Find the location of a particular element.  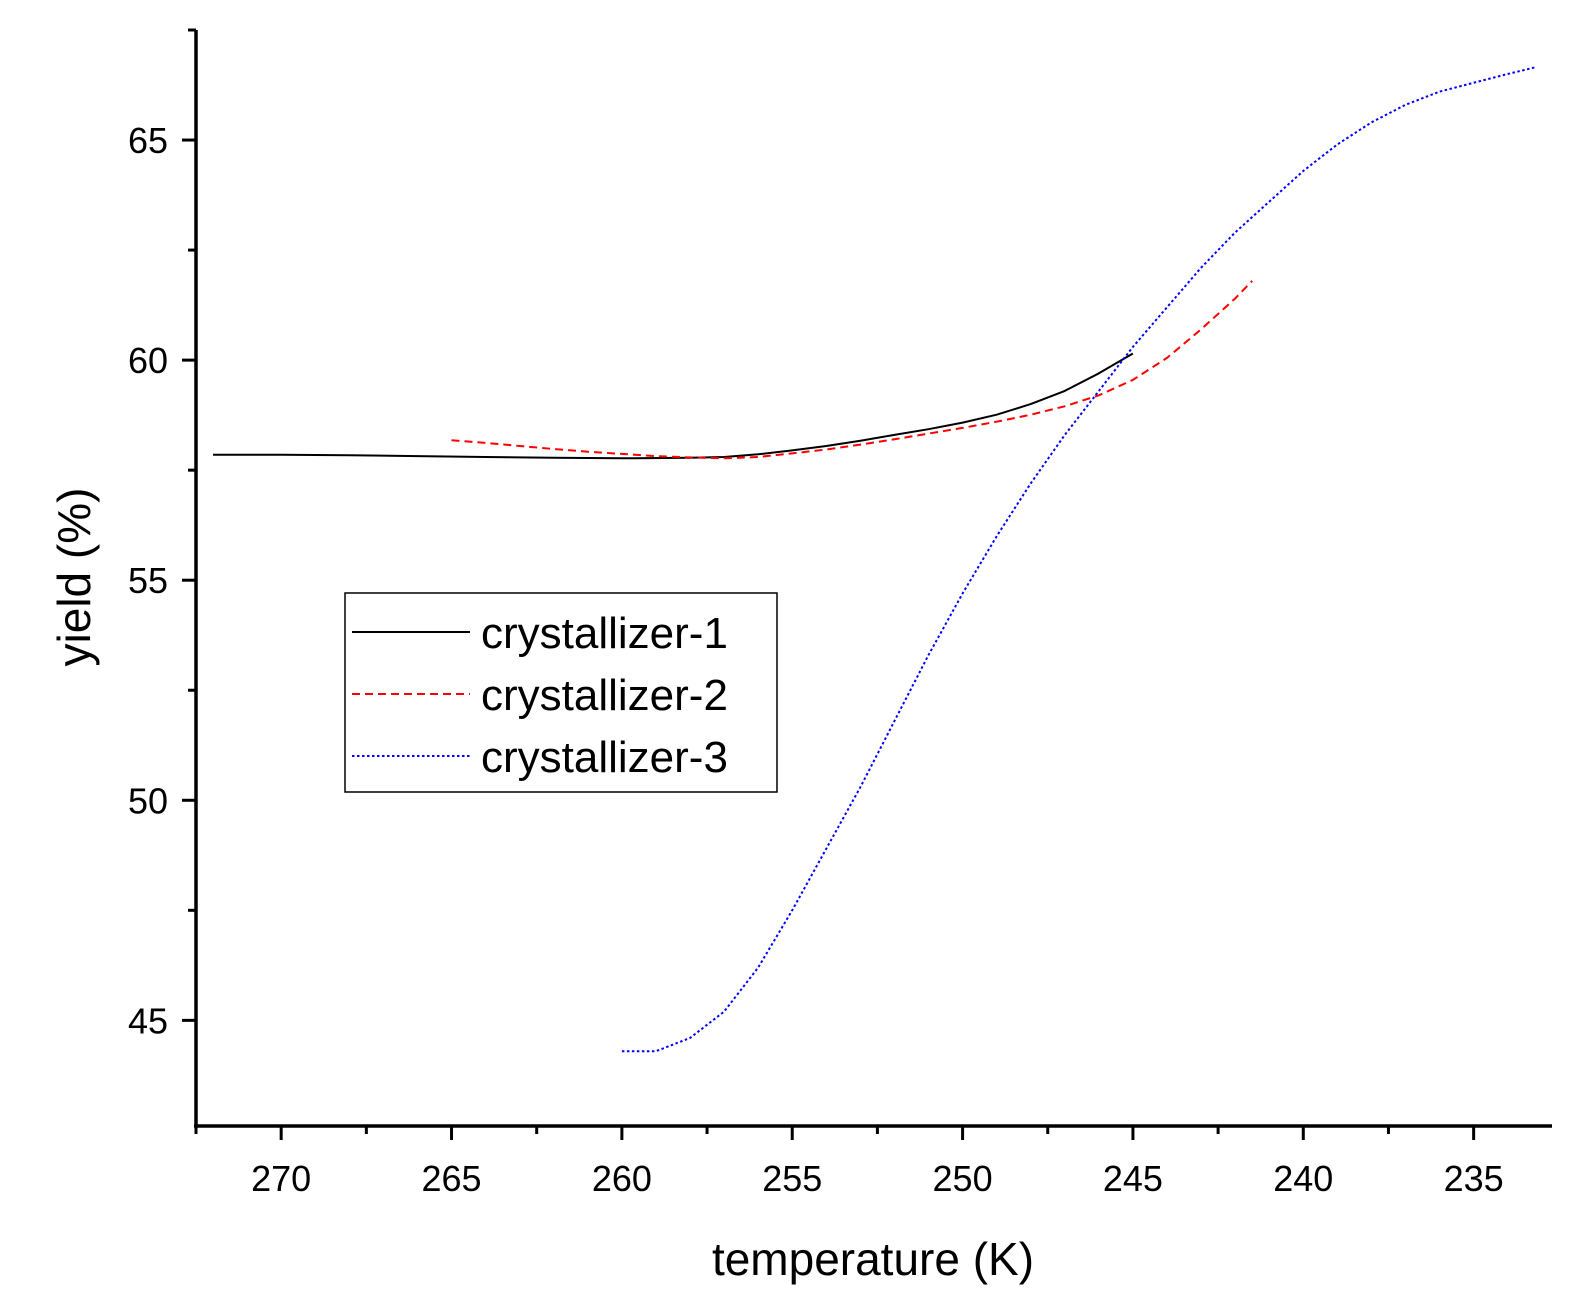

legend-label-crystallizer-1: crystallizer-1 is located at coordinates (604, 633).